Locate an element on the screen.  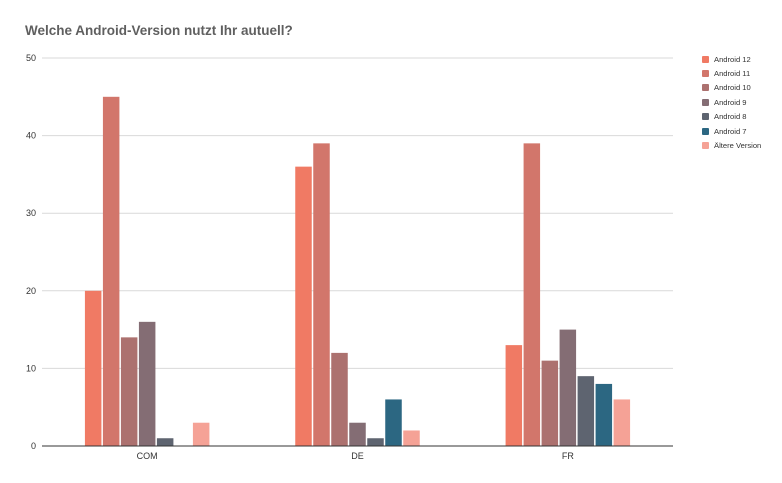
legend-item: Android 11 is located at coordinates (731, 73).